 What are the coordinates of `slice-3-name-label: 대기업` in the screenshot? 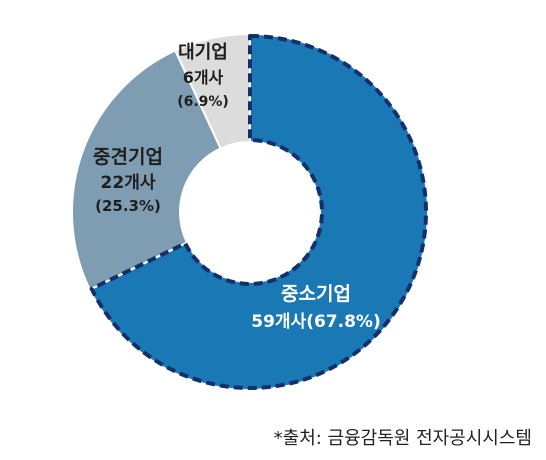 It's located at (203, 52).